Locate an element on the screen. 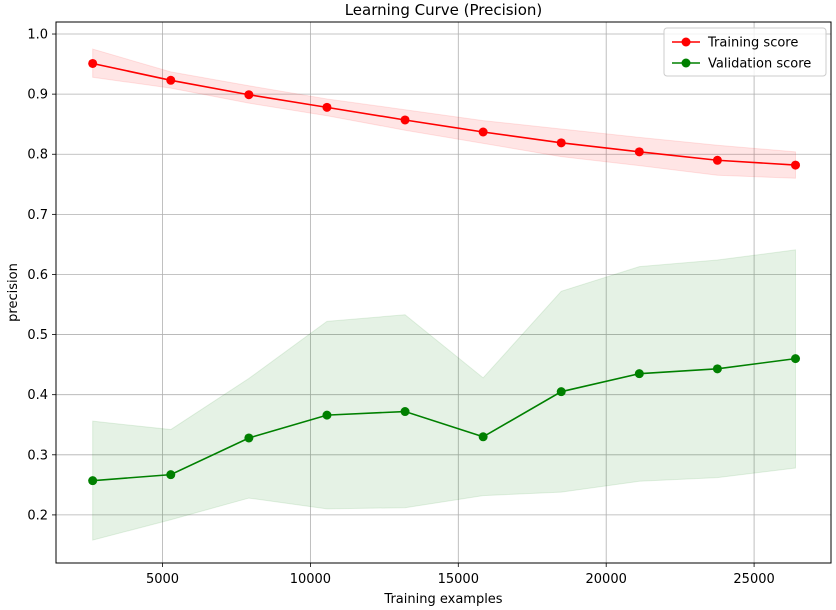 The image size is (836, 610). legend-training-score-marker is located at coordinates (686, 42).